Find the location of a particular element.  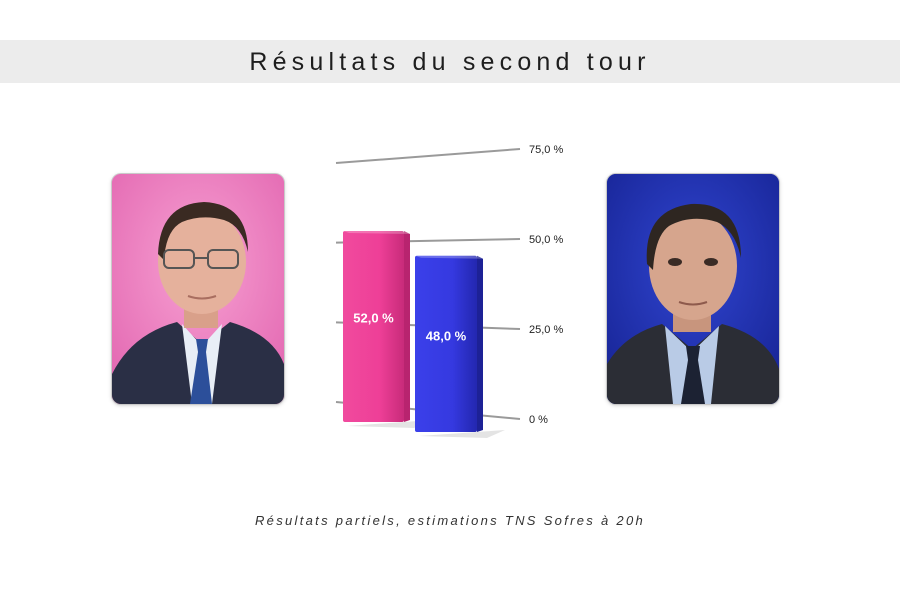

y-tick-label: 50,0 % is located at coordinates (546, 240).